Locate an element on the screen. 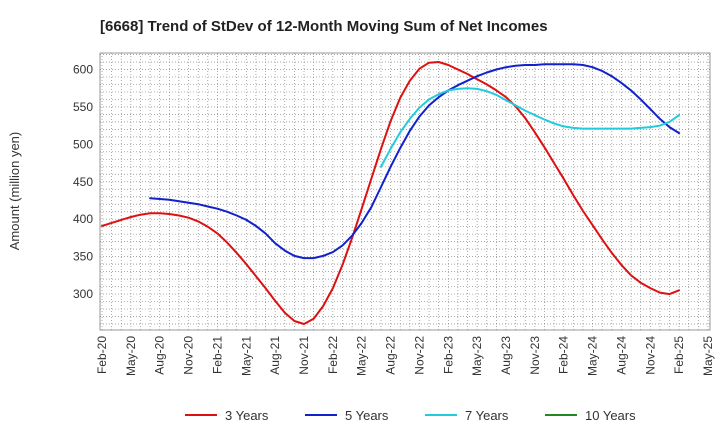 The height and width of the screenshot is (440, 720). y-tick-label: 350 is located at coordinates (83, 257).